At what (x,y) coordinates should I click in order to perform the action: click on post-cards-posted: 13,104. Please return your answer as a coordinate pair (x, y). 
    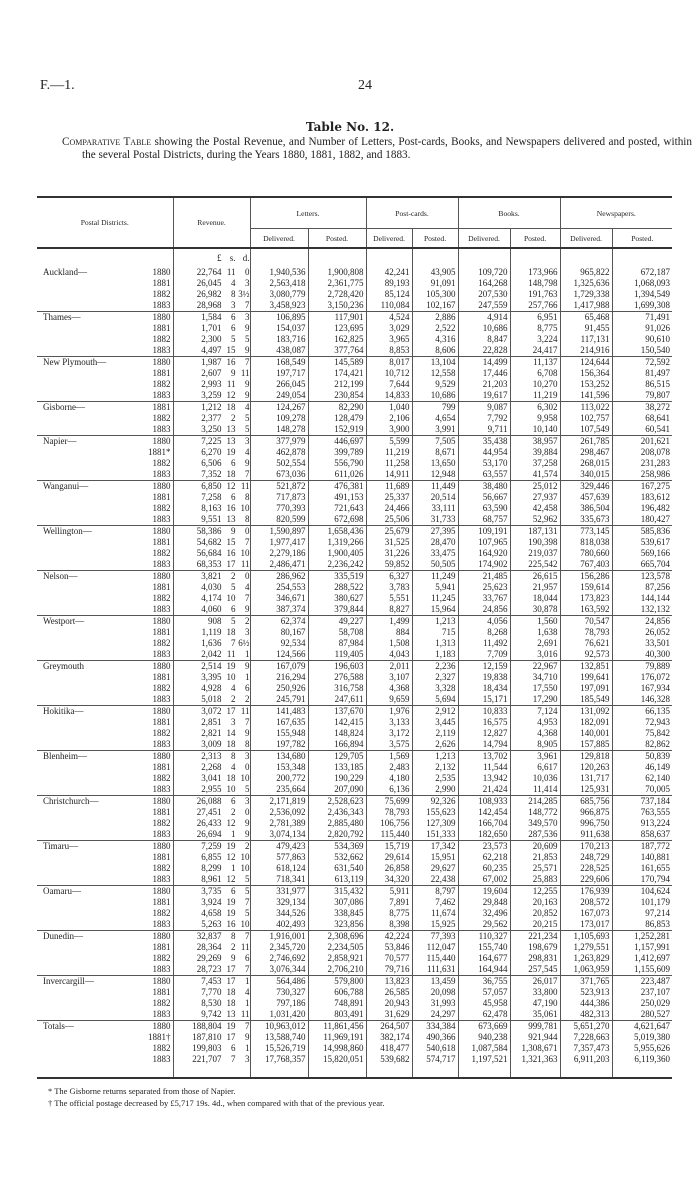
    Looking at the image, I should click on (435, 362).